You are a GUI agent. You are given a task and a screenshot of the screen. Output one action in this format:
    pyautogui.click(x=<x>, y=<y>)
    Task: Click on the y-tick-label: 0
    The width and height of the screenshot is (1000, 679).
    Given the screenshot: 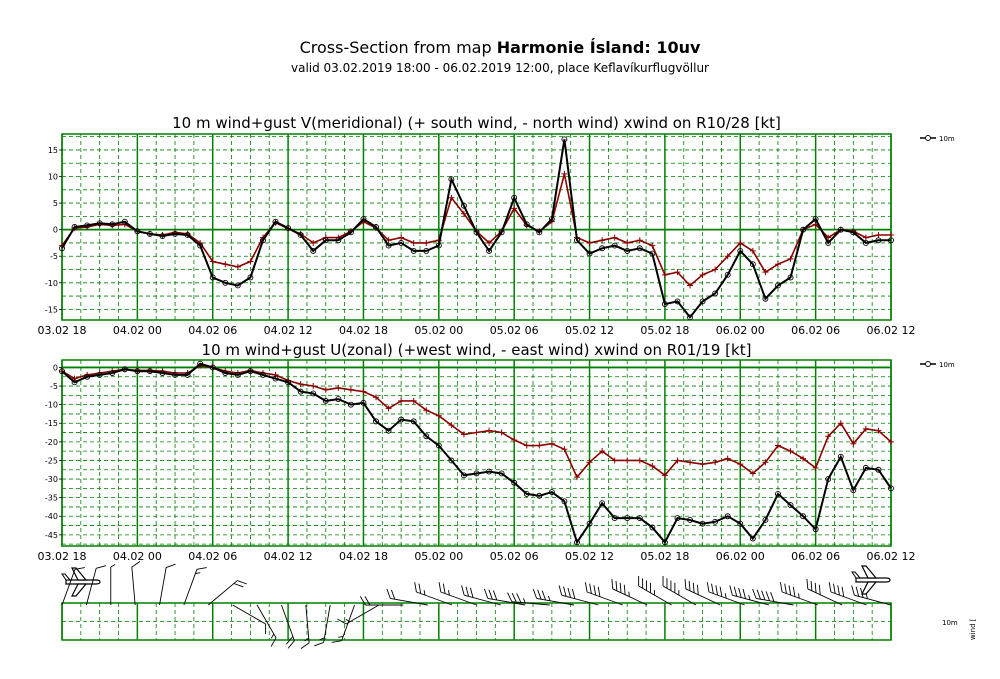 What is the action you would take?
    pyautogui.click(x=55, y=230)
    